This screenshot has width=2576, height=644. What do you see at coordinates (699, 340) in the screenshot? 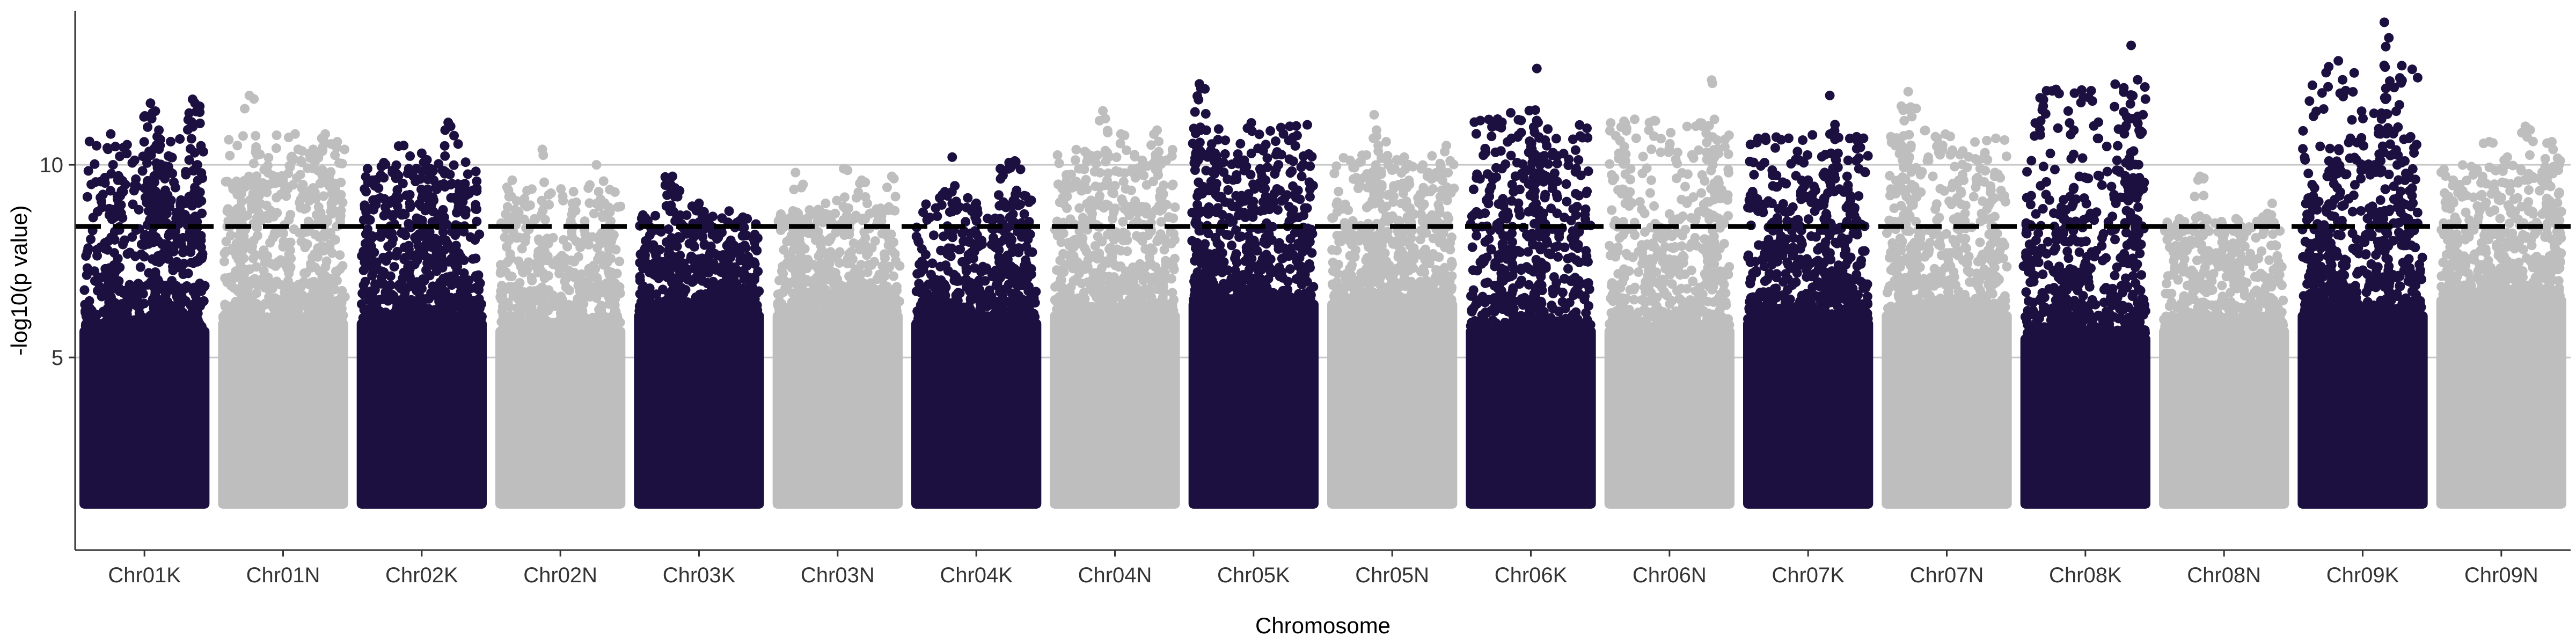
I see `chromosome-points-chr03k` at bounding box center [699, 340].